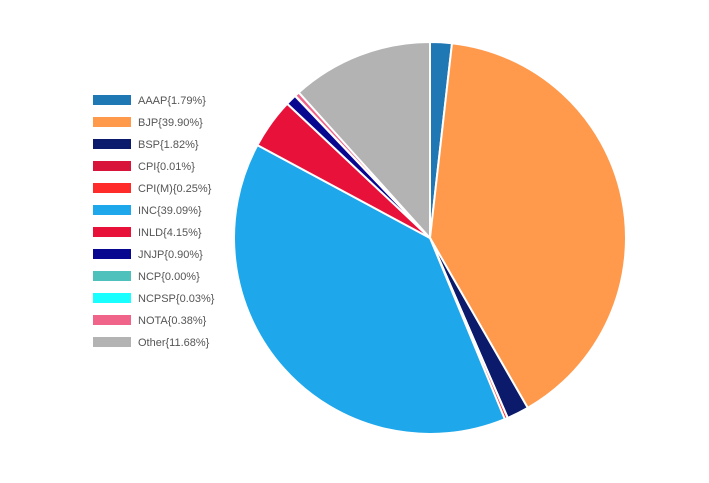  Describe the element at coordinates (170, 211) in the screenshot. I see `legend-label: INC{39.09%}` at that location.